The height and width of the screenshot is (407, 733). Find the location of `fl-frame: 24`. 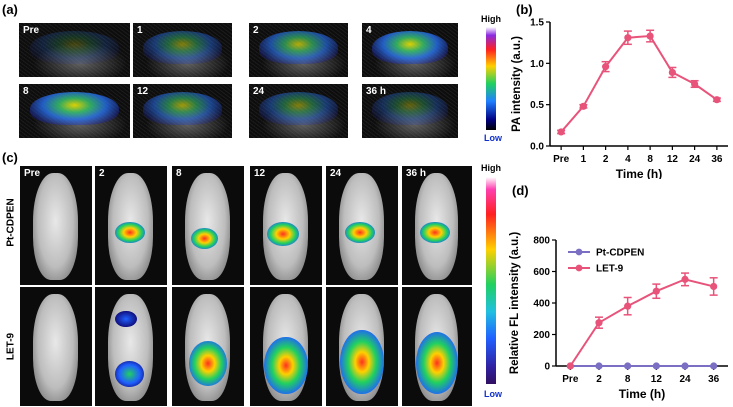

fl-frame: 24 is located at coordinates (362, 225).